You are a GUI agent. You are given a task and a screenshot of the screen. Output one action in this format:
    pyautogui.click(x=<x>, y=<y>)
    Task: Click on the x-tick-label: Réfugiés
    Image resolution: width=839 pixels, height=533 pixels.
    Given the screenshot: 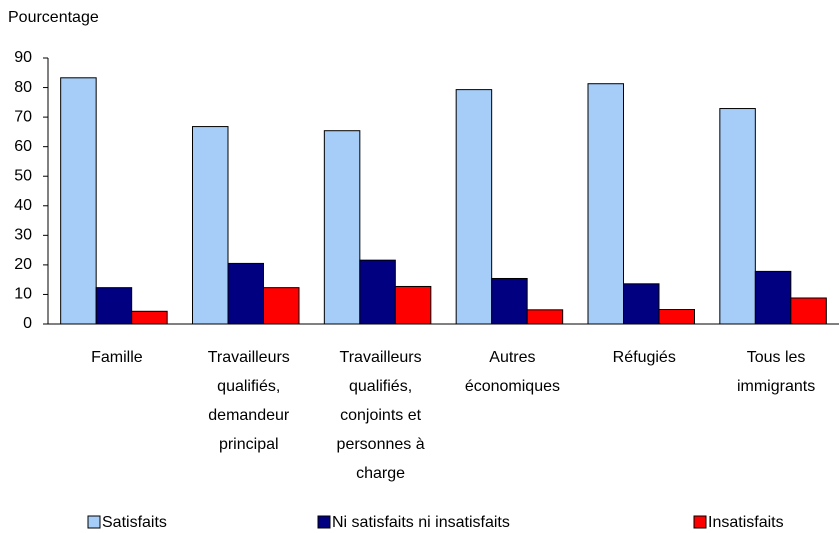 What is the action you would take?
    pyautogui.click(x=644, y=357)
    